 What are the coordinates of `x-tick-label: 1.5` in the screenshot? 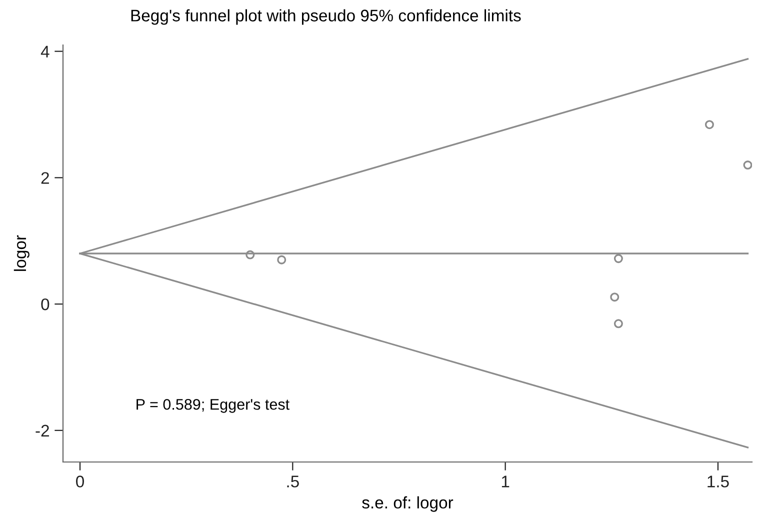 It's located at (718, 482).